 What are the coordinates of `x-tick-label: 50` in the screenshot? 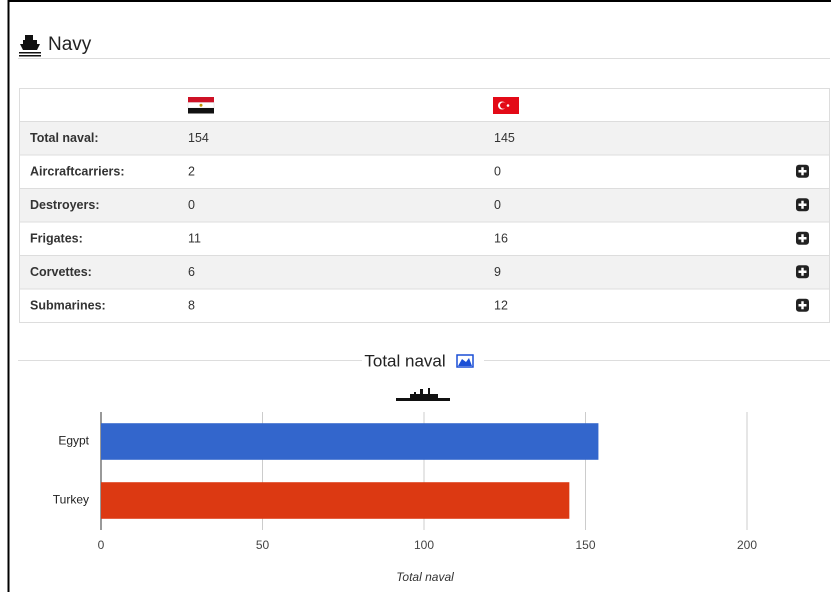 It's located at (263, 545).